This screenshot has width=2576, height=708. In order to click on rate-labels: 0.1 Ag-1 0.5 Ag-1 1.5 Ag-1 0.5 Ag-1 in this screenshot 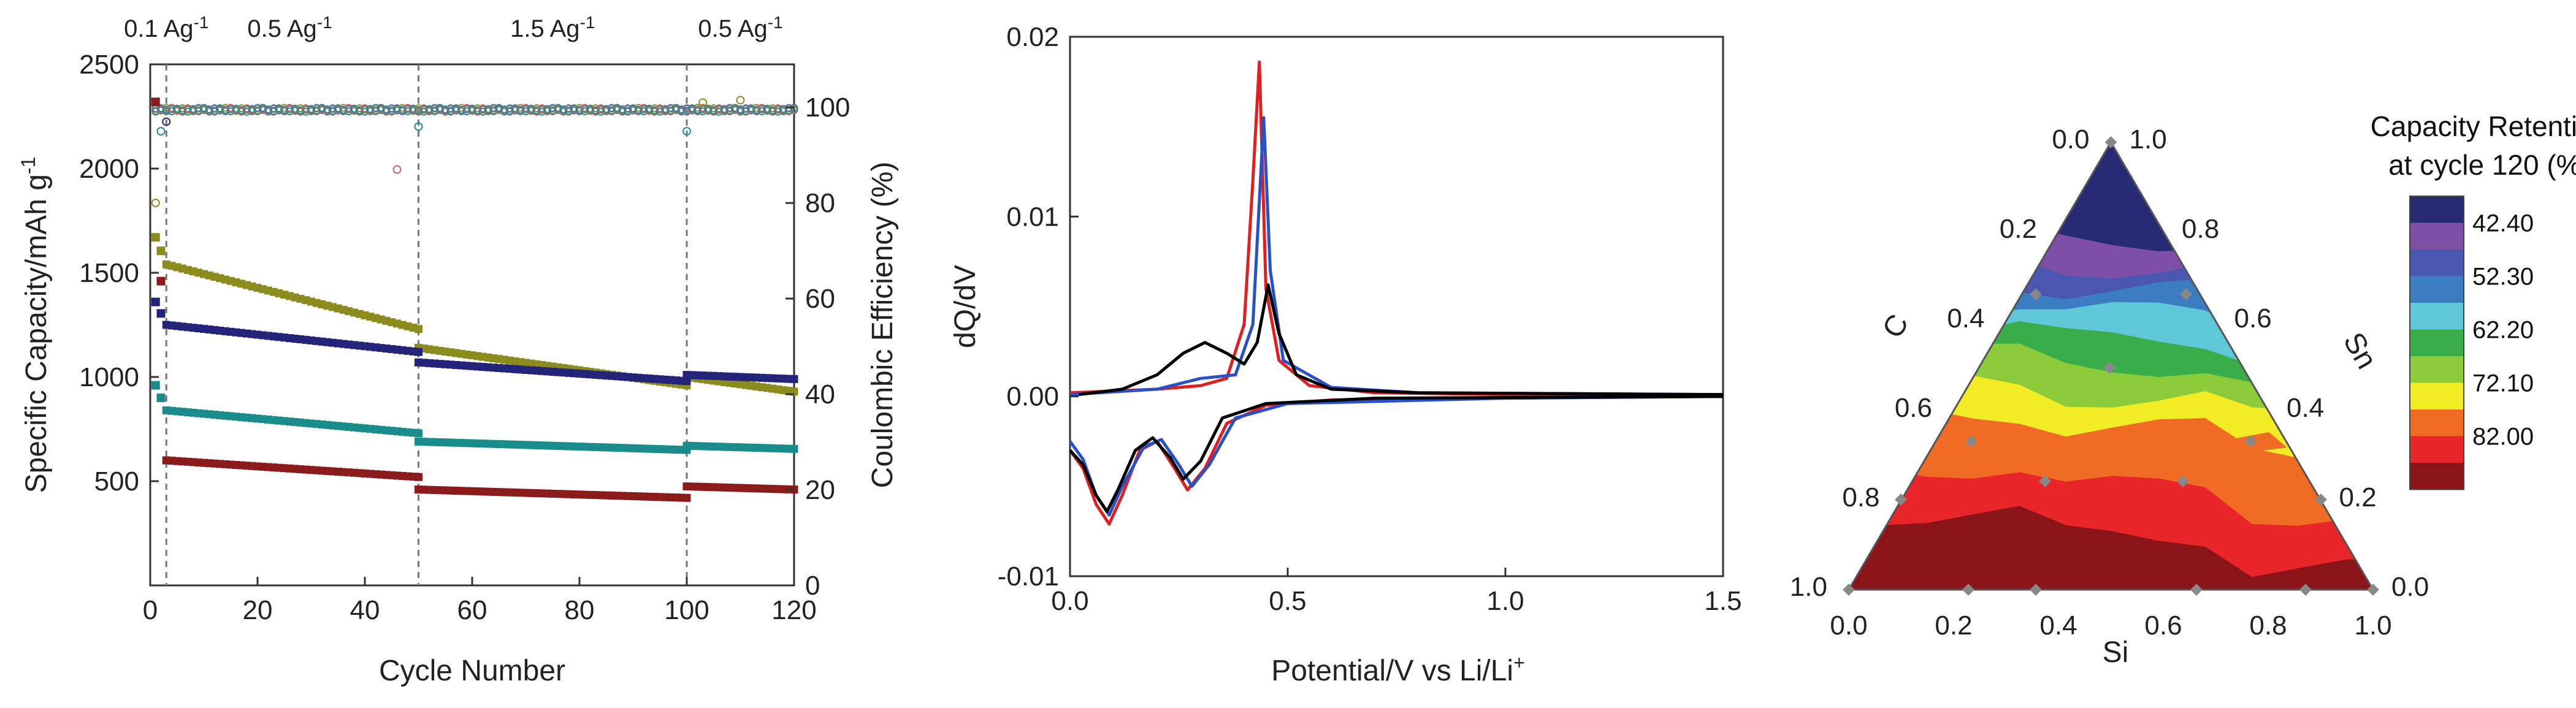, I will do `click(453, 28)`.